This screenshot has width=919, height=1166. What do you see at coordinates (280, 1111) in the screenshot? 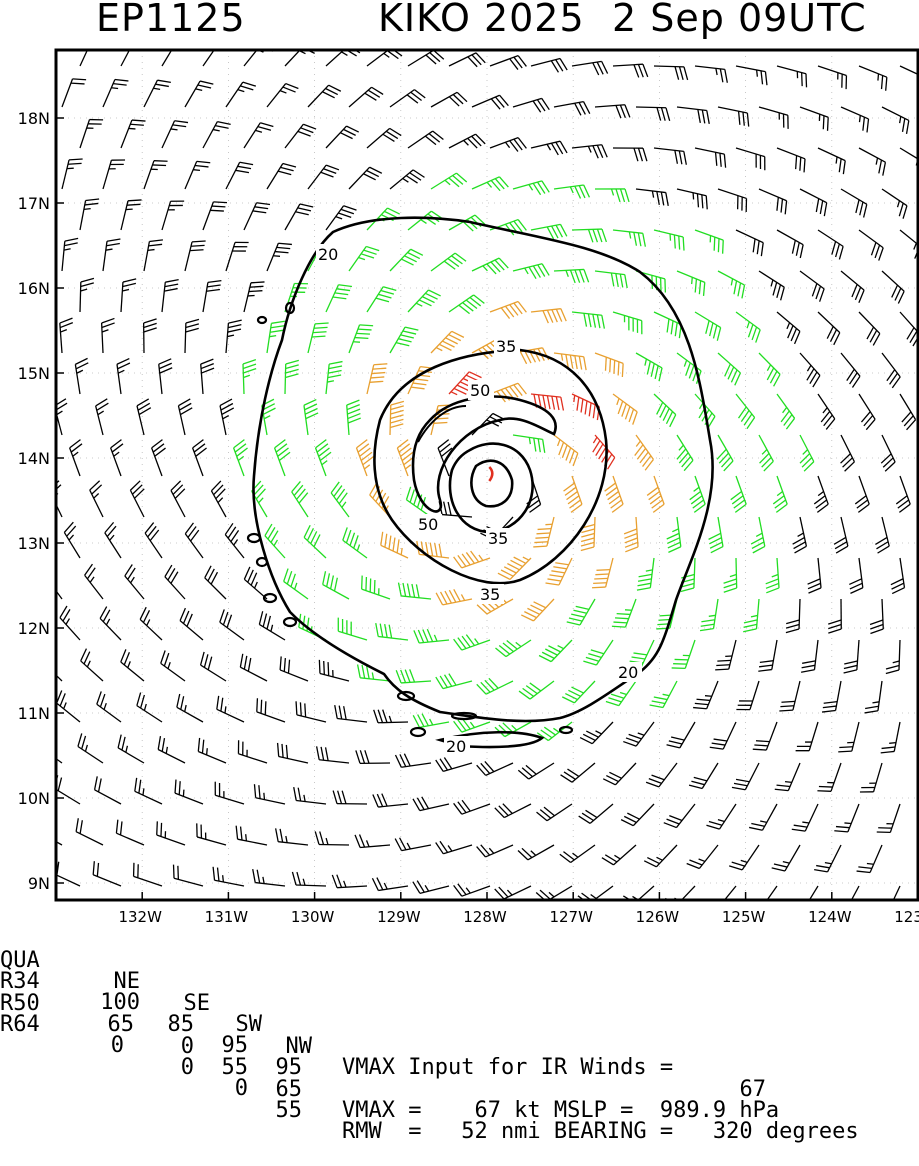
I see `r64-nw: 55` at bounding box center [280, 1111].